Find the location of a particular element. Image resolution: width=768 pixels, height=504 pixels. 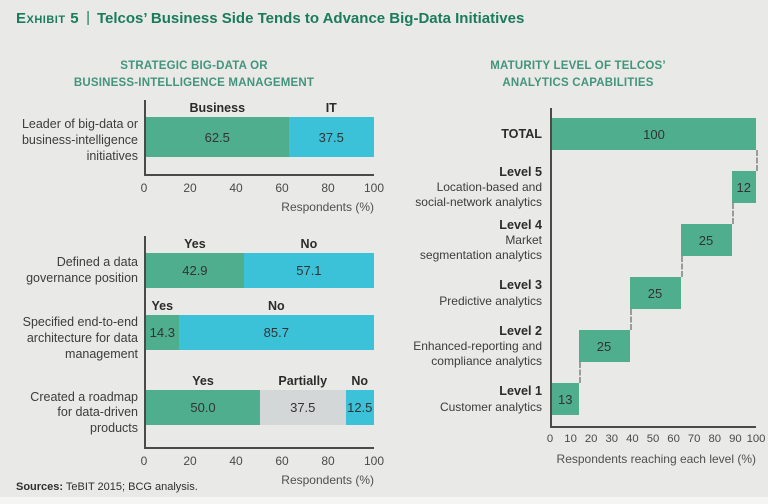

waterfall-row: TOTAL 100 is located at coordinates (578, 134).